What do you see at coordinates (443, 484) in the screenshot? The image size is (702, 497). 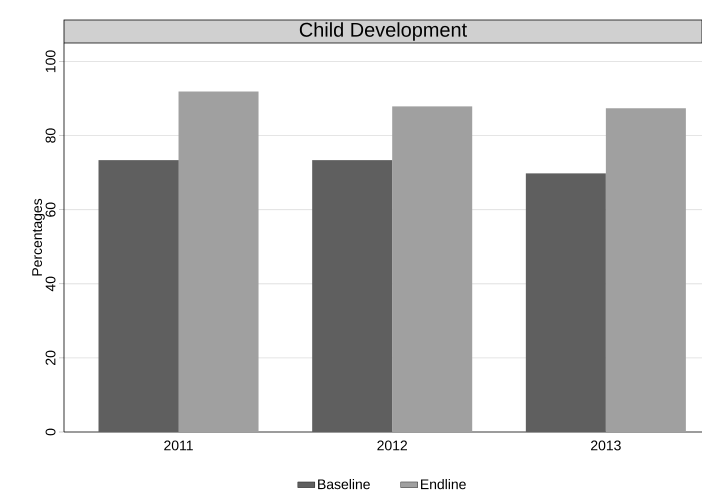 I see `legend-label: Endline` at bounding box center [443, 484].